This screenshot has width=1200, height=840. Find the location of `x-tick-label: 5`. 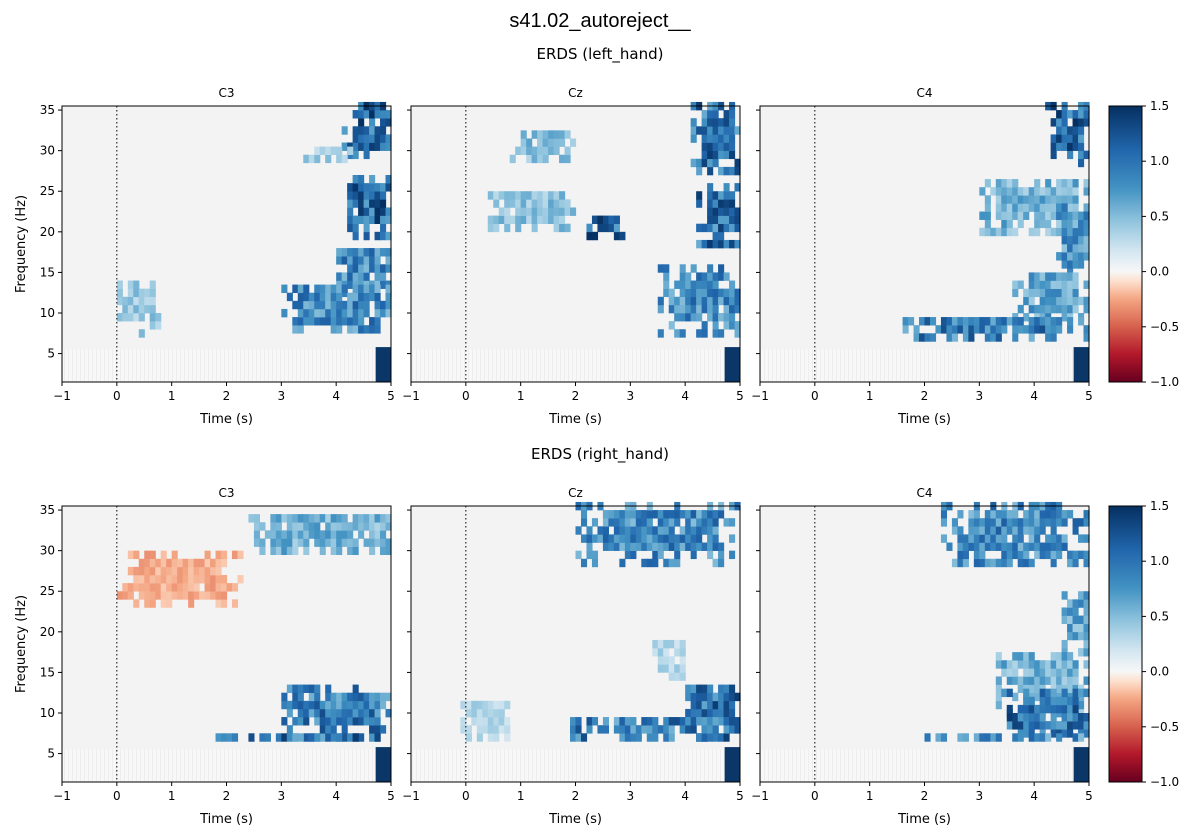

x-tick-label: 5 is located at coordinates (740, 396).